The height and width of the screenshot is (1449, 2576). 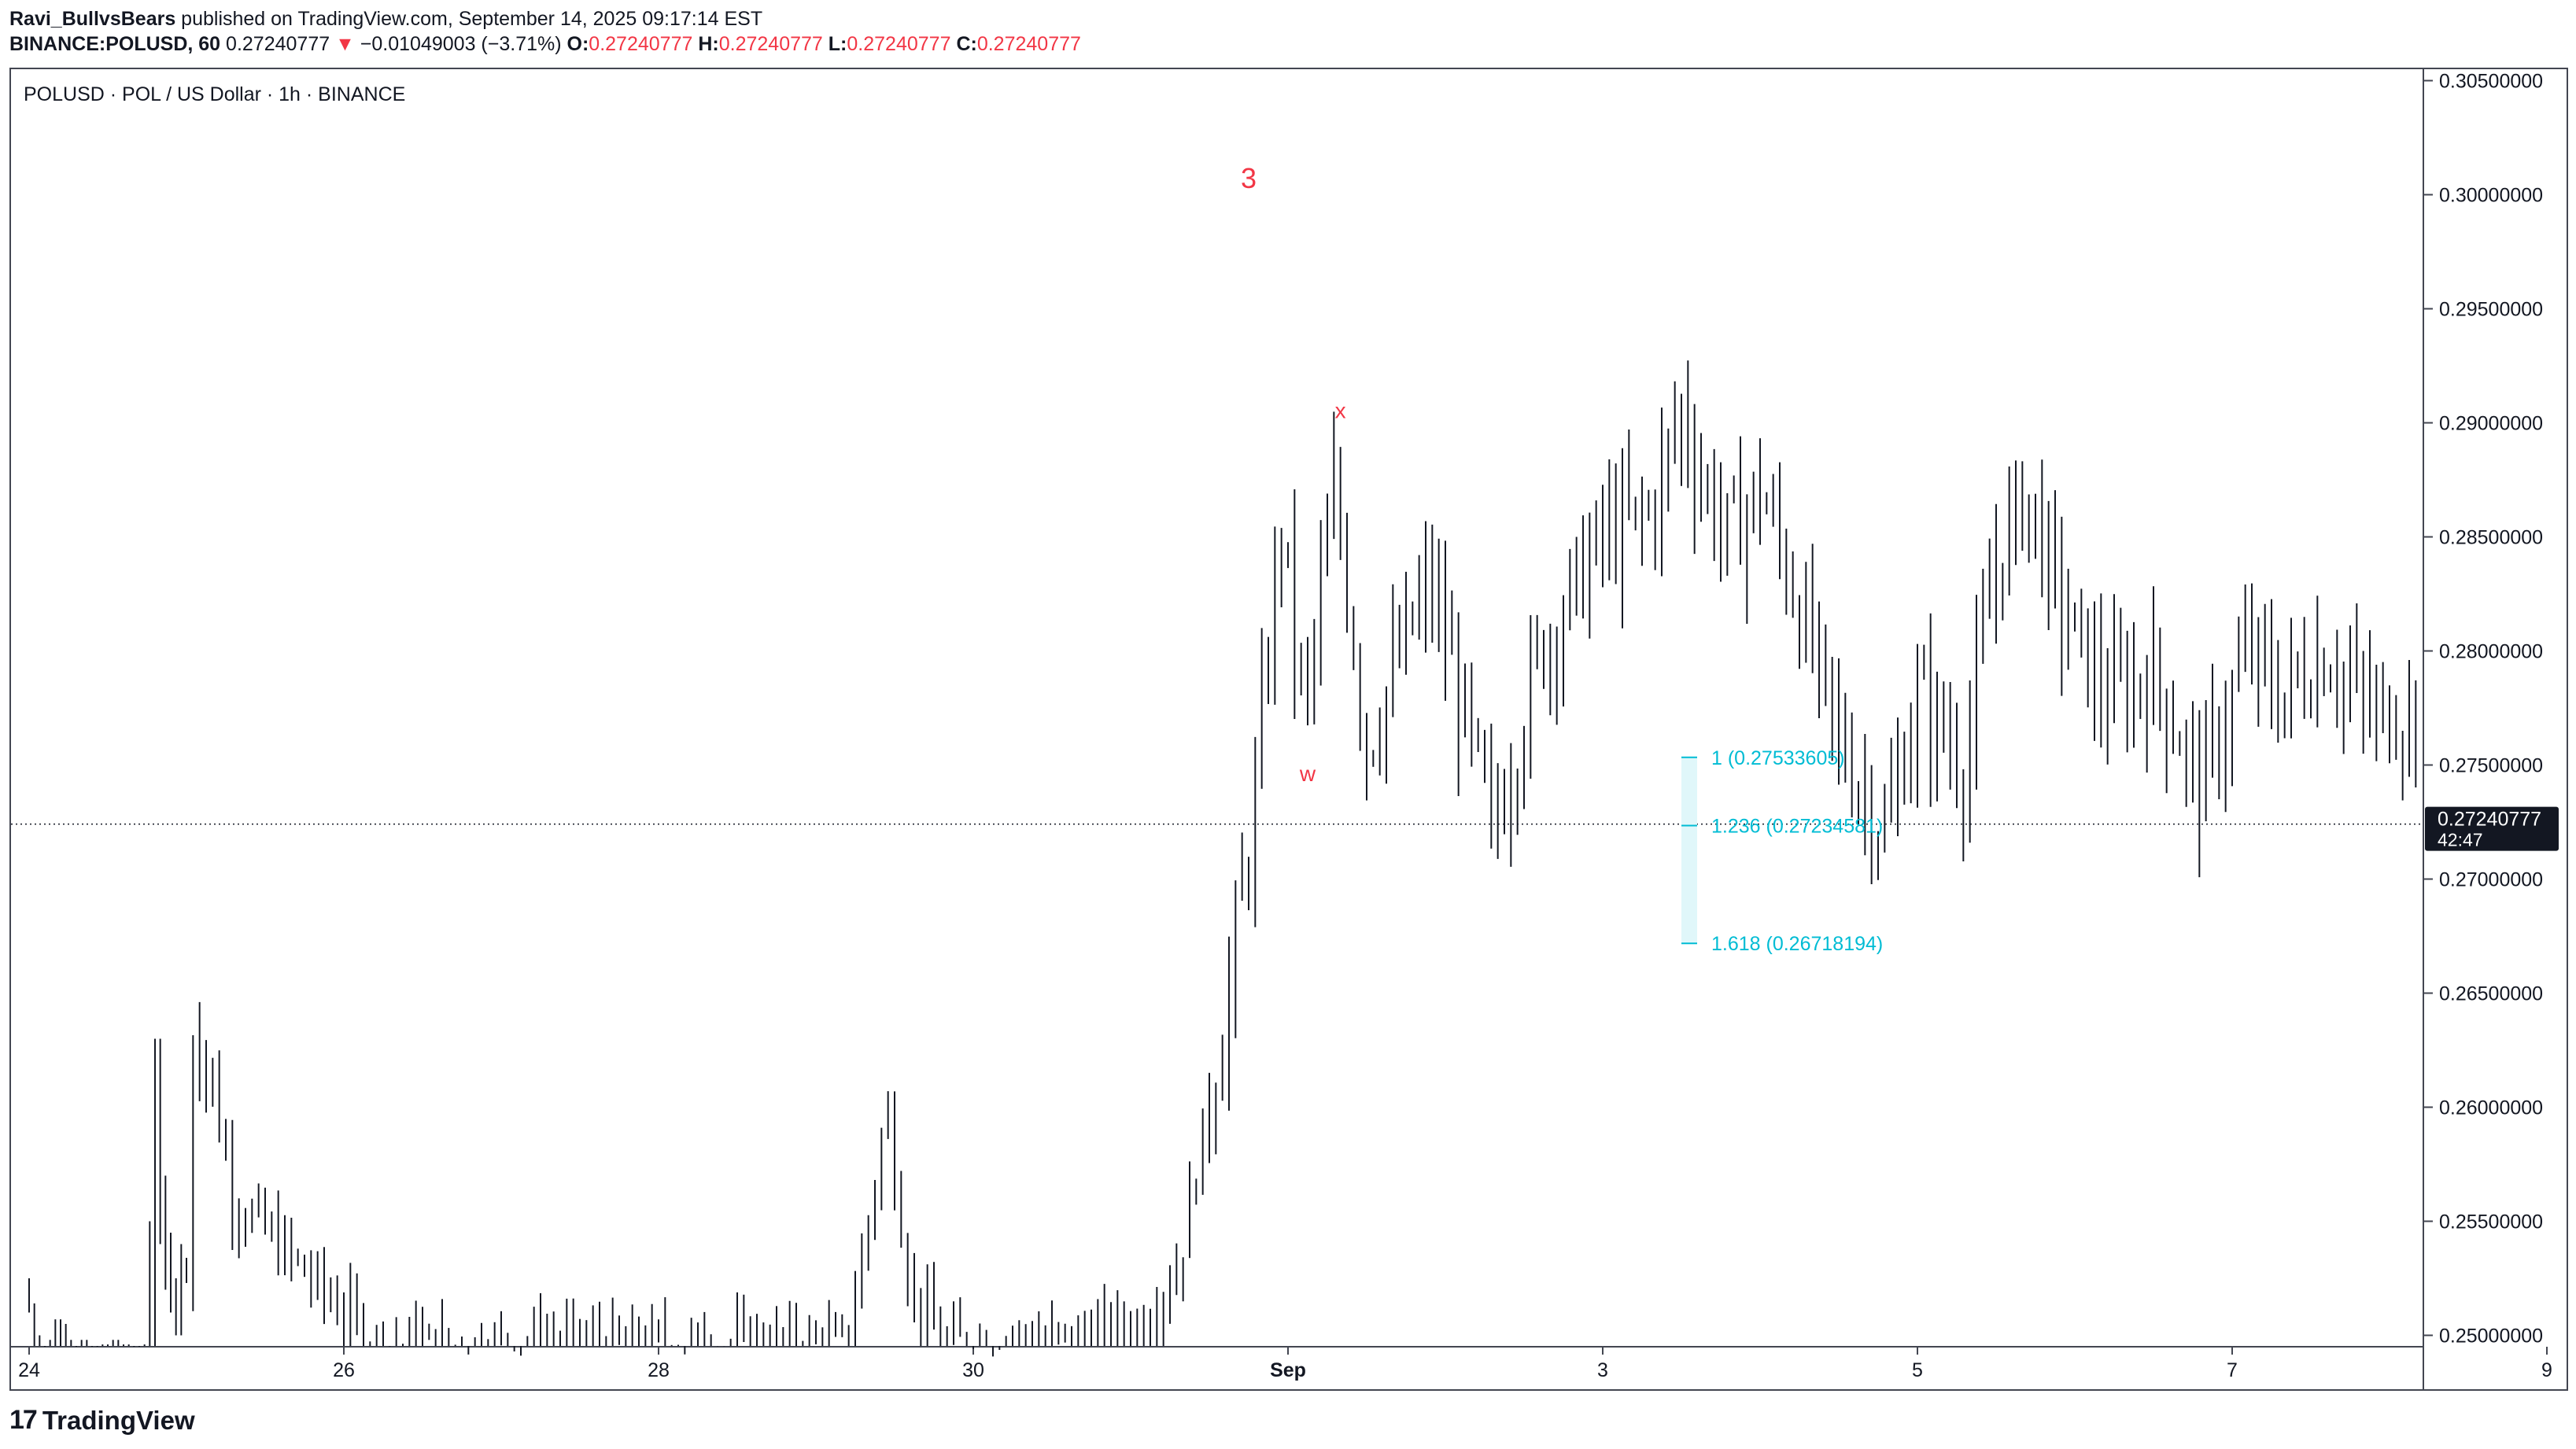 I want to click on y-tick-label: 0.30500000, so click(x=2491, y=82).